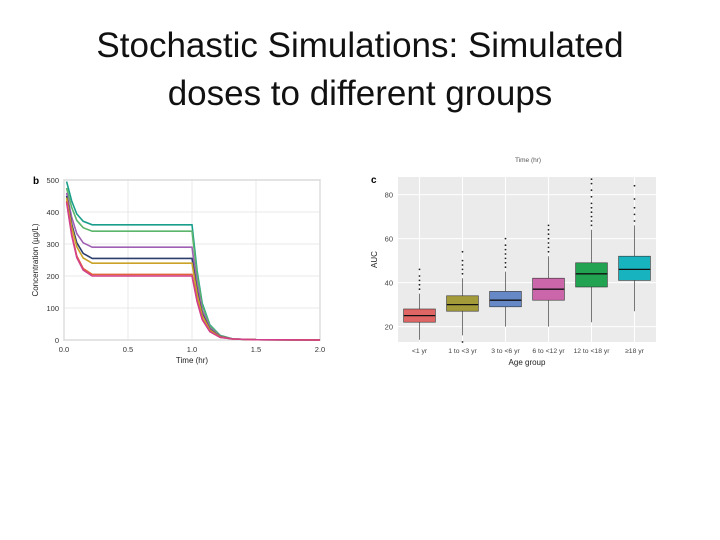 This screenshot has width=720, height=540. What do you see at coordinates (52, 212) in the screenshot?
I see `y-tick-label-b: 400` at bounding box center [52, 212].